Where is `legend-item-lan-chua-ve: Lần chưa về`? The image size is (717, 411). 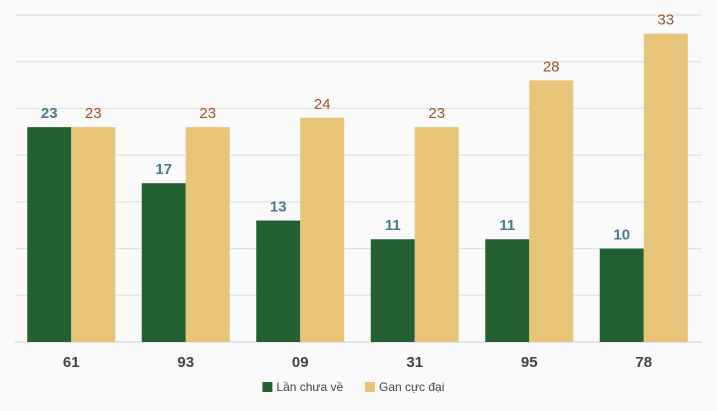 legend-item-lan-chua-ve: Lần chưa về is located at coordinates (302, 387).